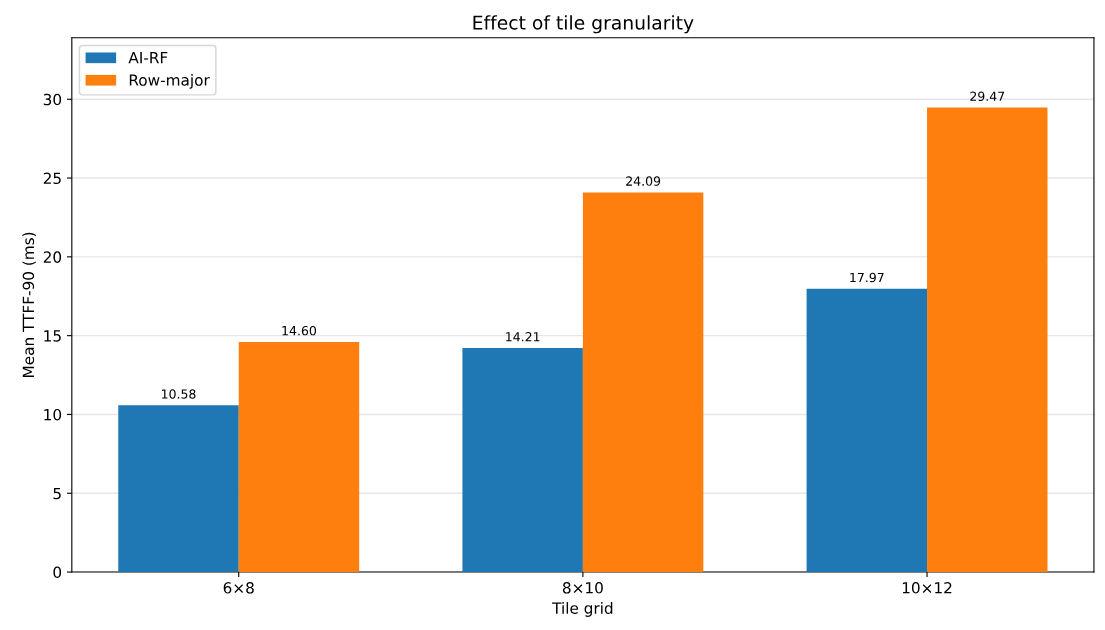 The width and height of the screenshot is (1105, 630). What do you see at coordinates (582, 588) in the screenshot?
I see `x-tick-label: 8×10` at bounding box center [582, 588].